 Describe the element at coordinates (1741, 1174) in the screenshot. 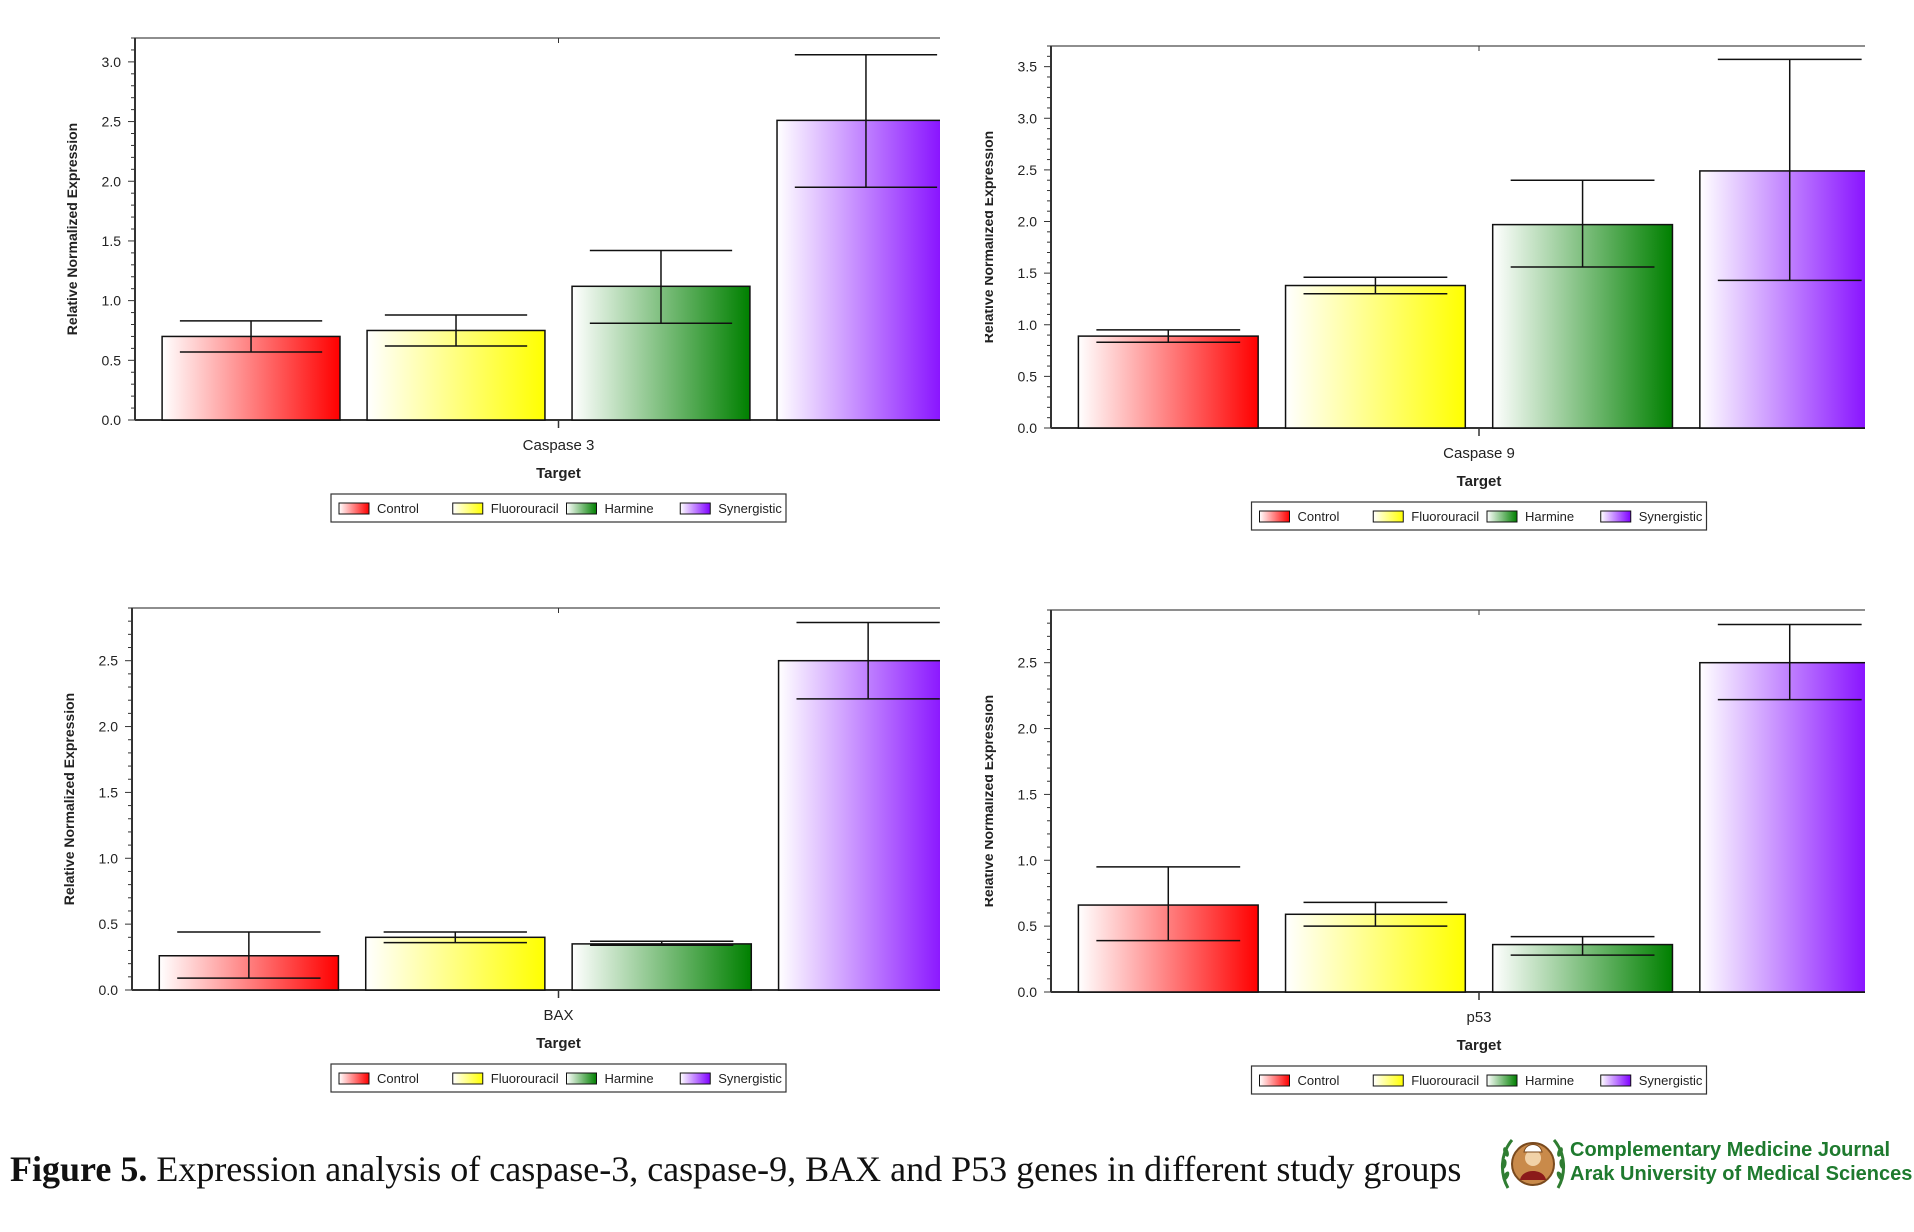

I see `journal-university: Arak University of Medical Sciences` at that location.